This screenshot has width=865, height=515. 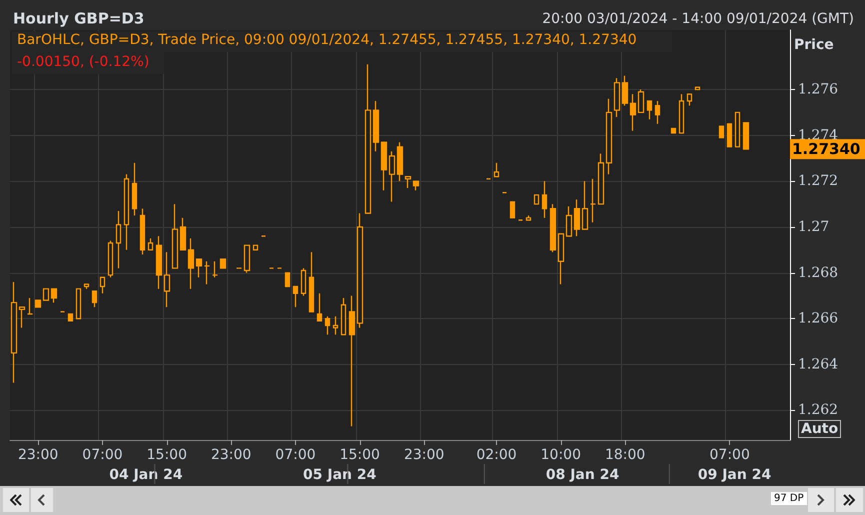 I want to click on text: 05 Jan 24, so click(x=340, y=475).